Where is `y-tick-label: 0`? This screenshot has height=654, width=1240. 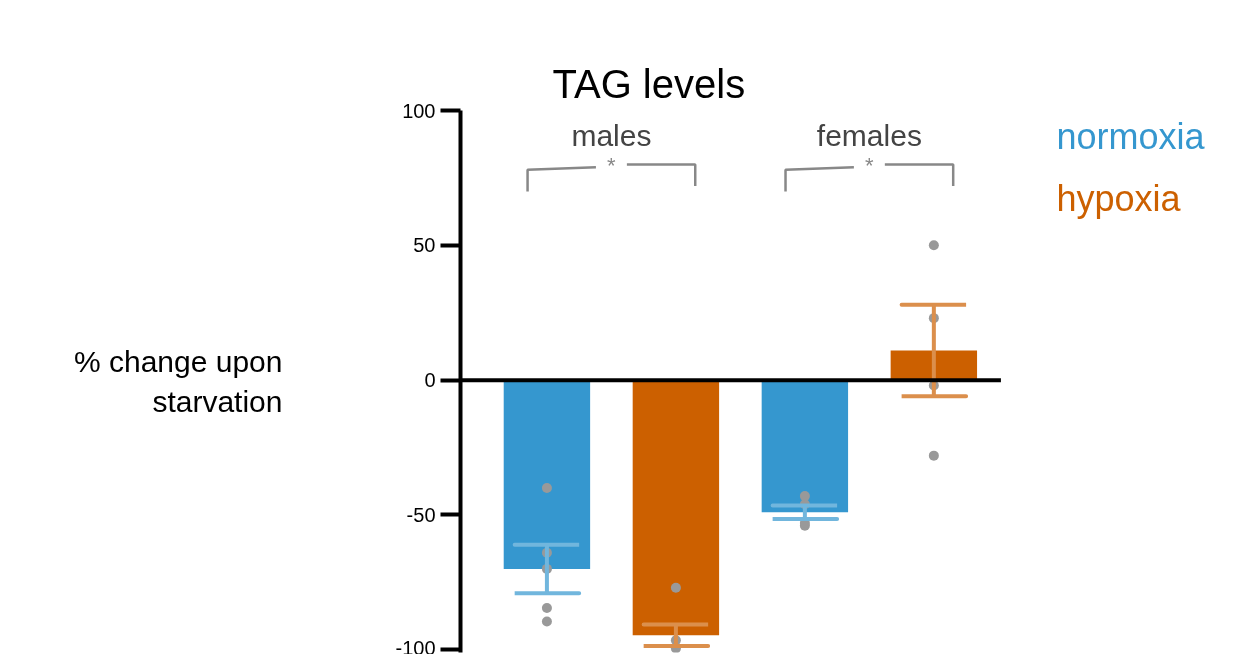 y-tick-label: 0 is located at coordinates (430, 380).